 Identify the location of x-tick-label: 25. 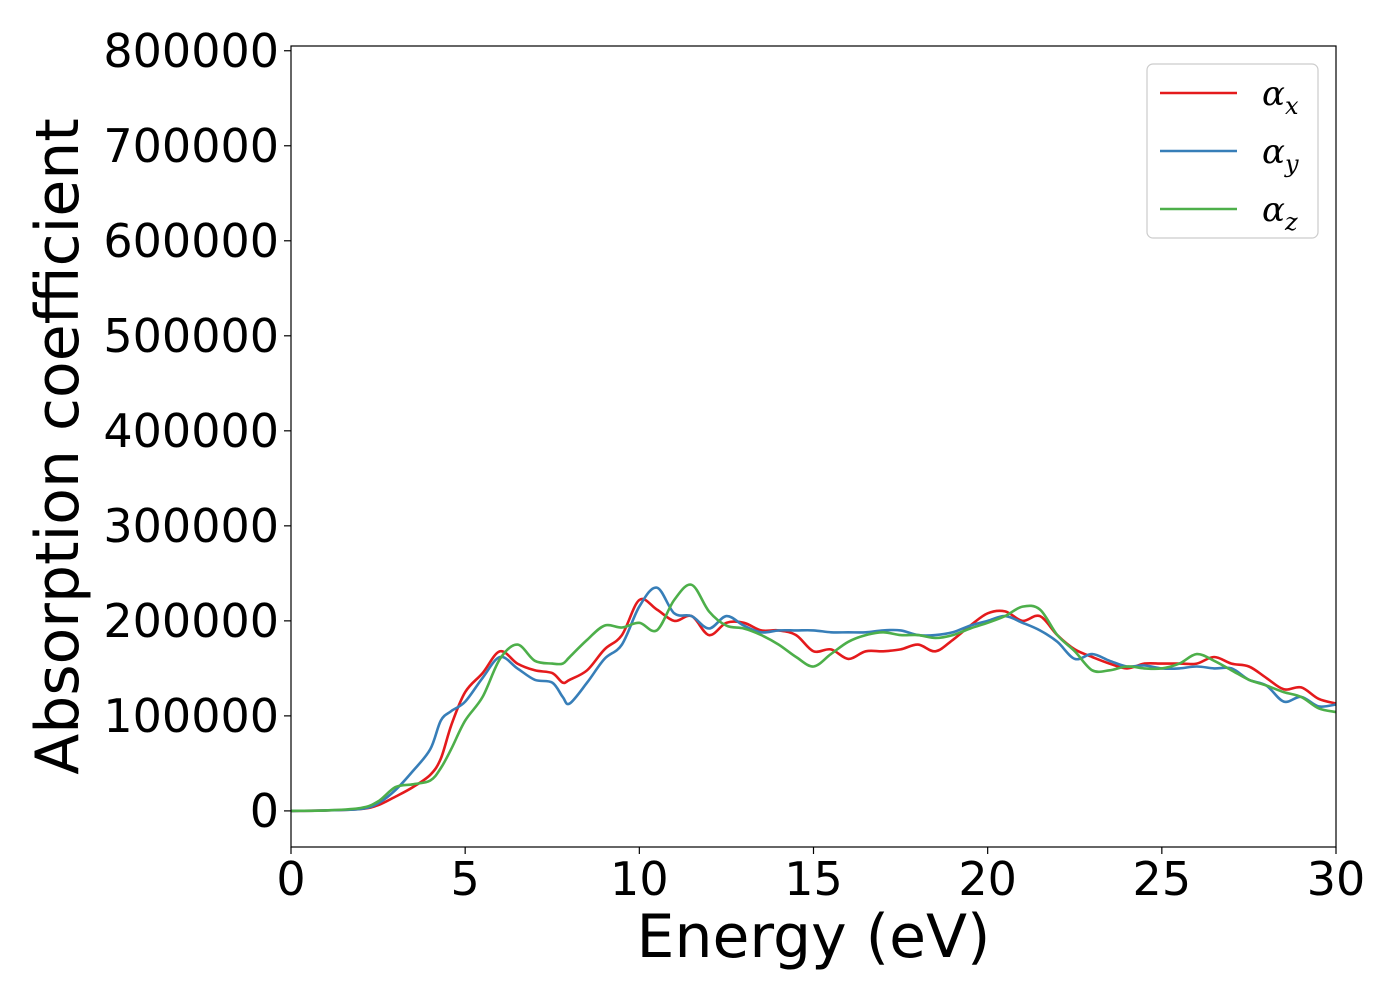
(1162, 879).